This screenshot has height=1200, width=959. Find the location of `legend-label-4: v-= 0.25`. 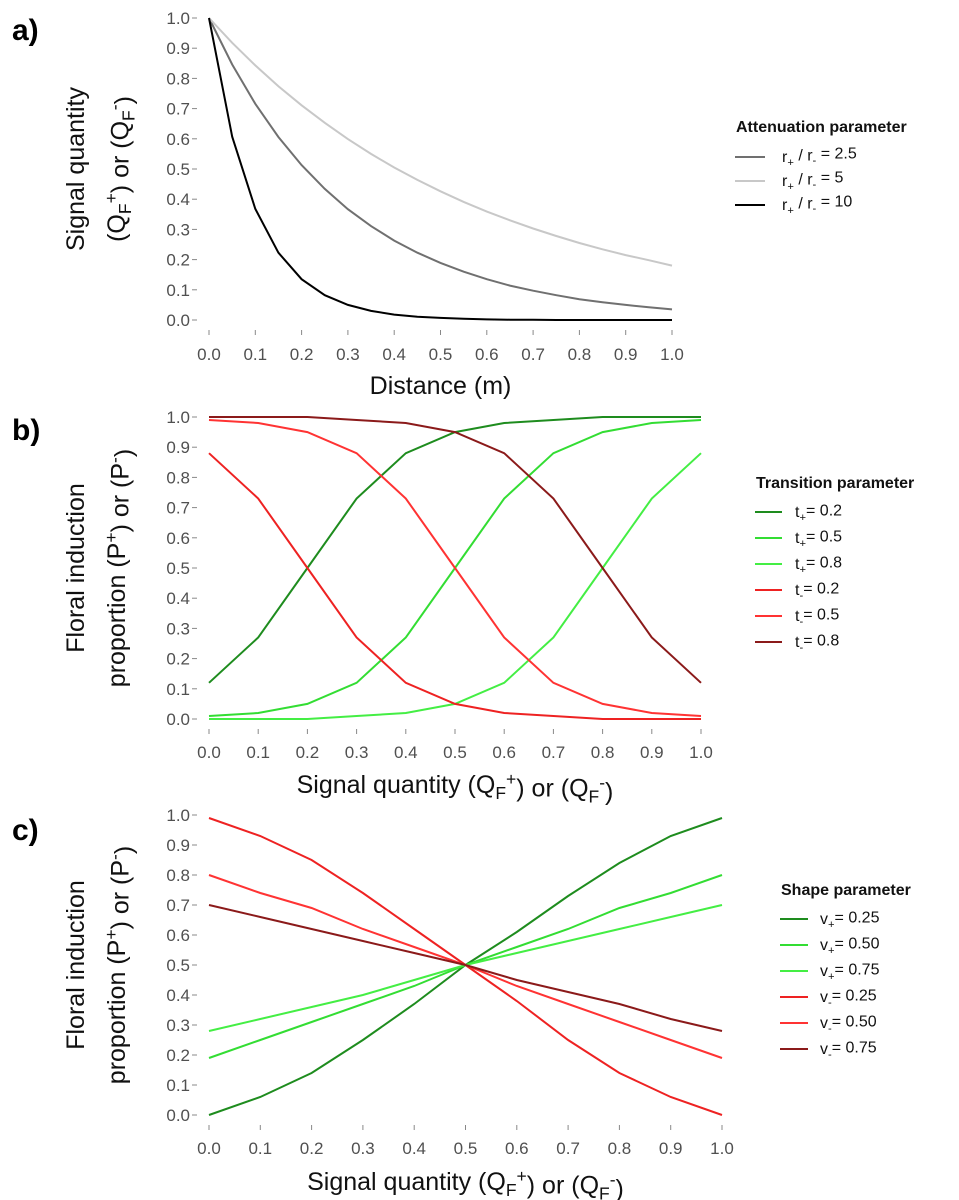

legend-label-4: v-= 0.25 is located at coordinates (848, 998).